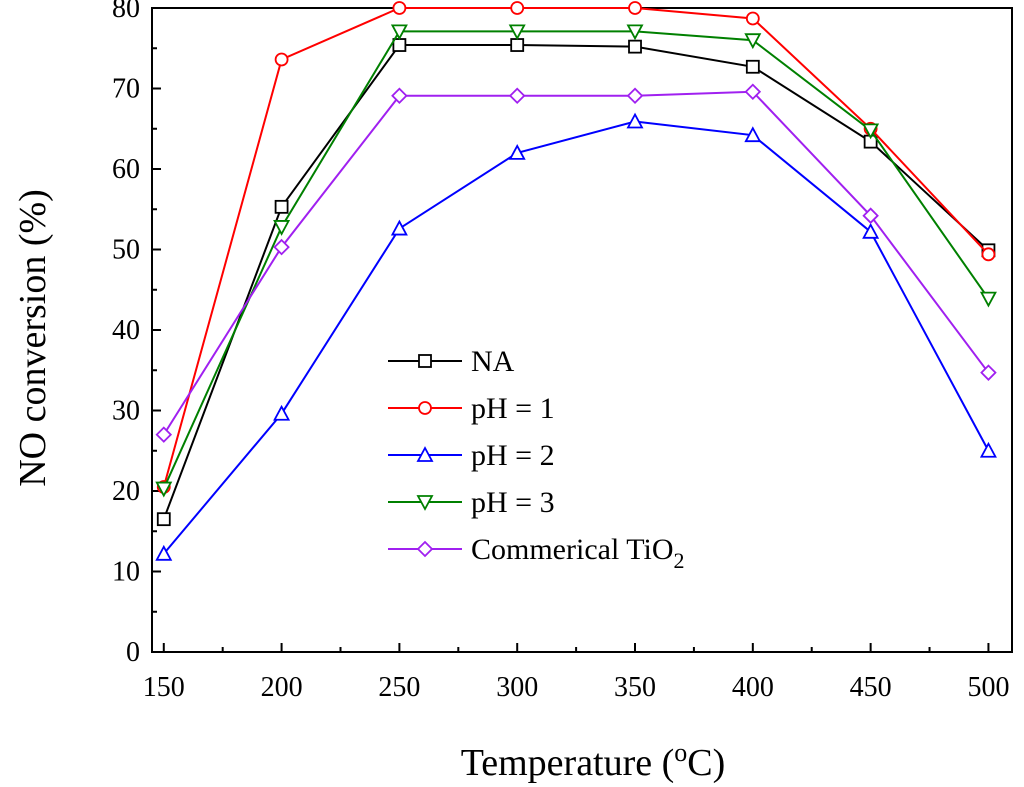  Describe the element at coordinates (513, 455) in the screenshot. I see `legend-label: pH = 2` at that location.